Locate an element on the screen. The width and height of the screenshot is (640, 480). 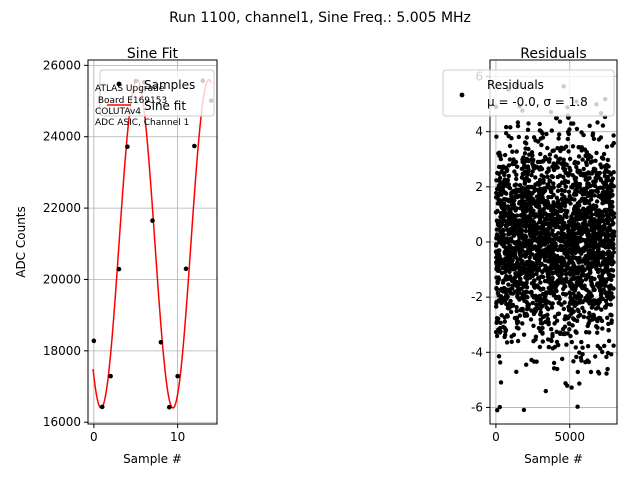
annotation-line-4: ADC ASIC, Channel 1 is located at coordinates (142, 123).